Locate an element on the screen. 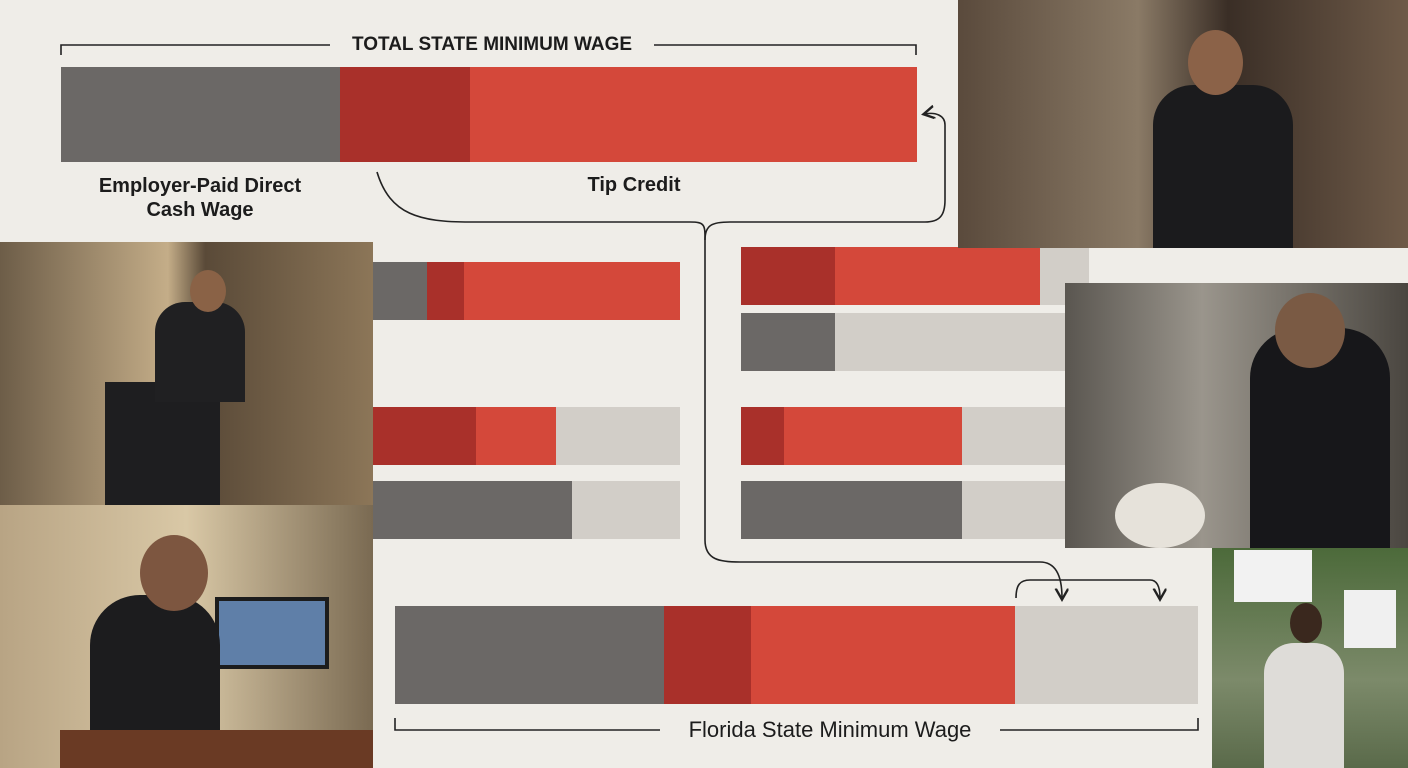 Image resolution: width=1408 pixels, height=768 pixels. florida-bar is located at coordinates (796, 655).